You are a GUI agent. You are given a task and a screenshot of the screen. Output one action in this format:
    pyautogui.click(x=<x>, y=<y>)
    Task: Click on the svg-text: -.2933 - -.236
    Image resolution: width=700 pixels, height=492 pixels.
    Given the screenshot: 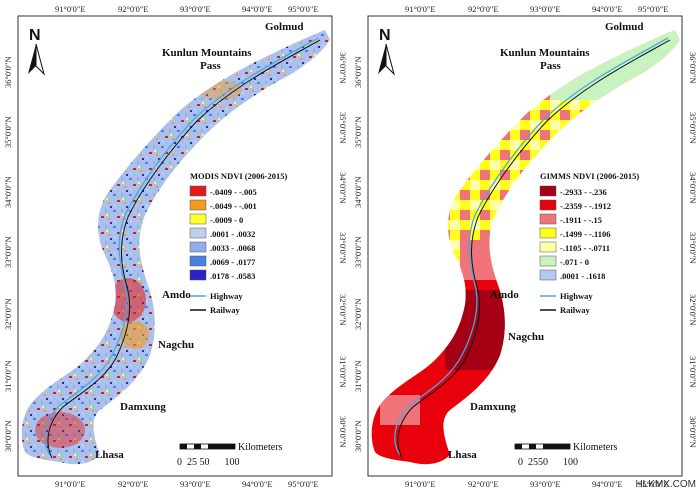 What is the action you would take?
    pyautogui.click(x=583, y=192)
    